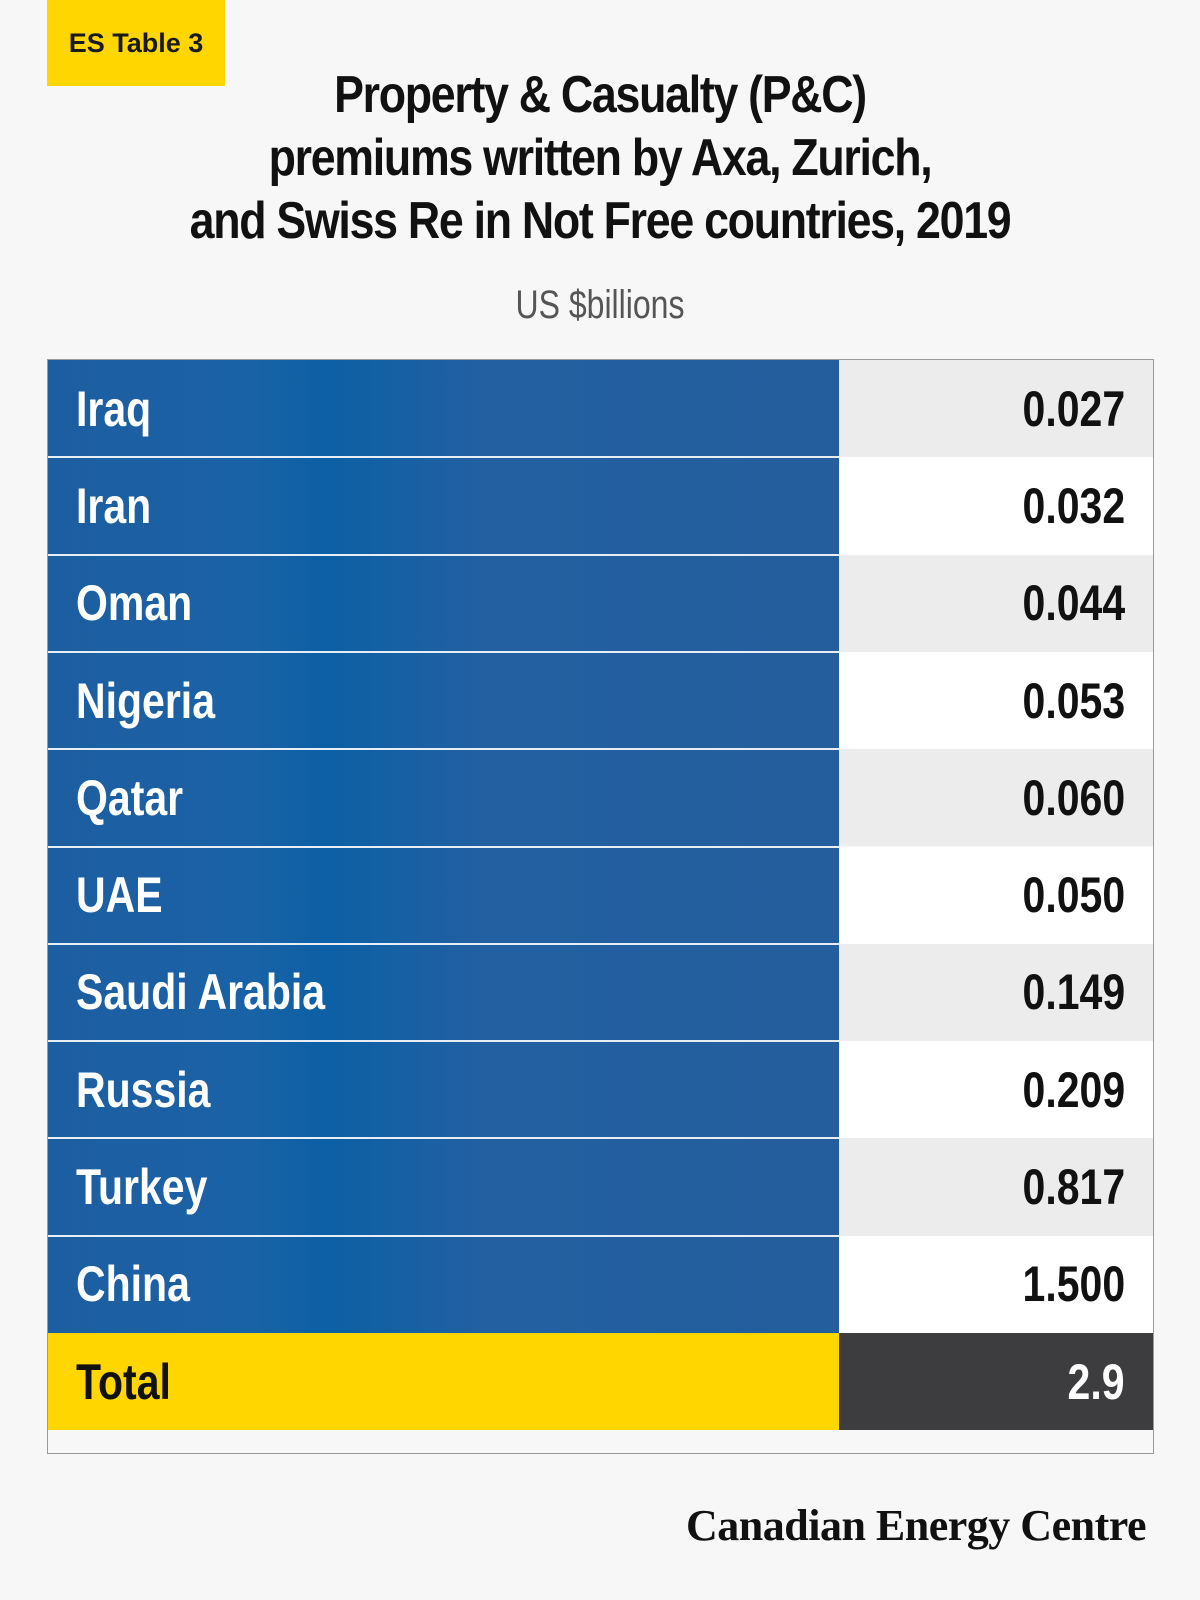  What do you see at coordinates (114, 408) in the screenshot?
I see `country-label: Iraq` at bounding box center [114, 408].